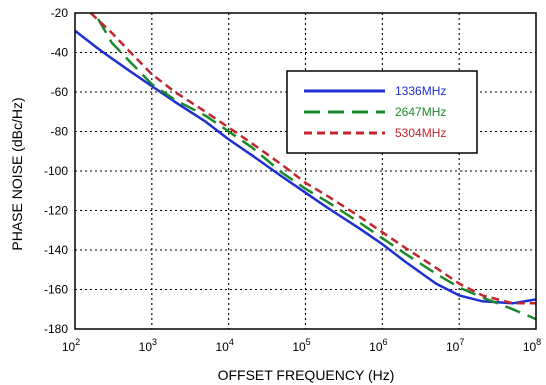 This screenshot has height=385, width=546. Describe the element at coordinates (56, 329) in the screenshot. I see `y-tick-label: -180` at that location.